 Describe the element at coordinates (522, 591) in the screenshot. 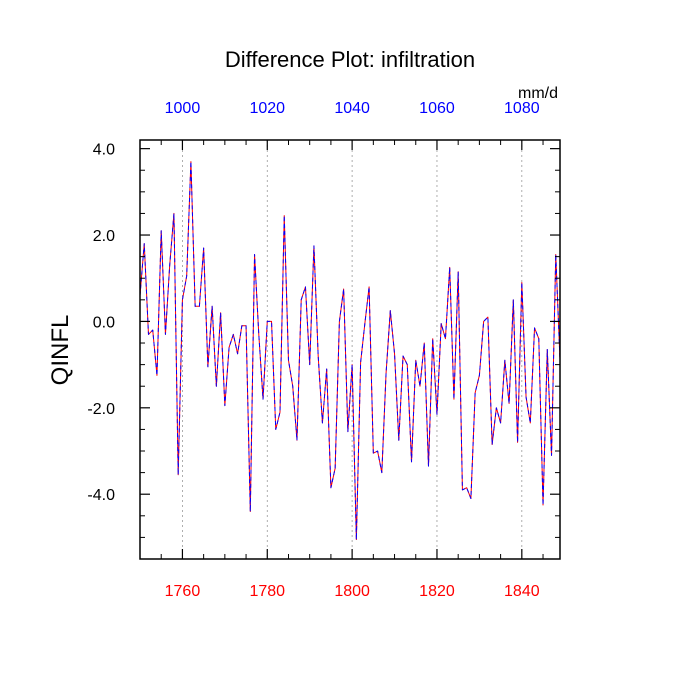

I see `x-tick-label-bottom: 1840` at that location.